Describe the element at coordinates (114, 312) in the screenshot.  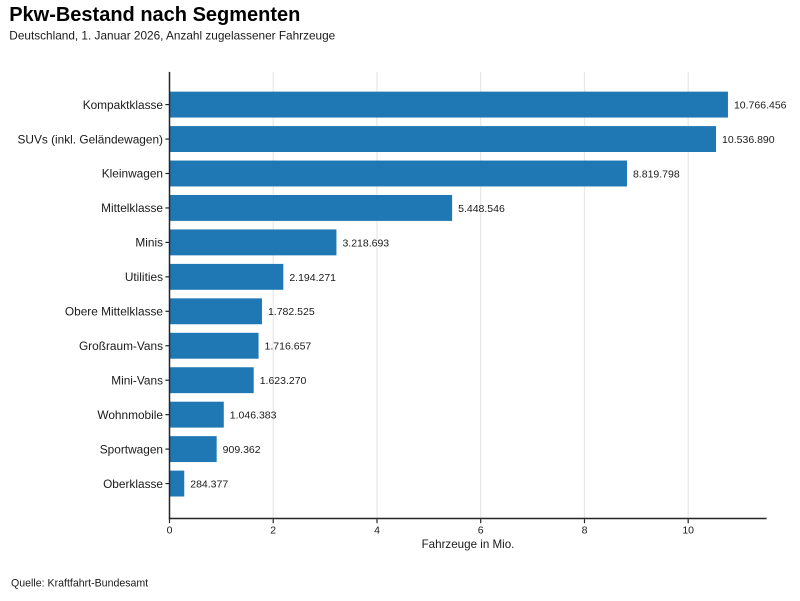
I see `svg-text: Obere Mittelklasse` at that location.